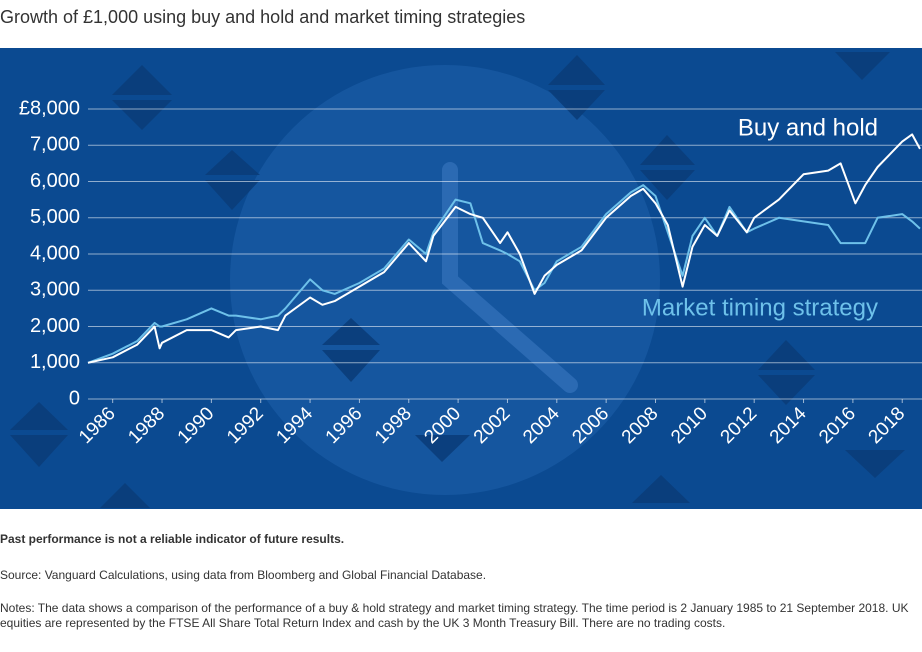 This screenshot has width=922, height=652. What do you see at coordinates (55, 290) in the screenshot?
I see `y-tick-label: 3,000` at bounding box center [55, 290].